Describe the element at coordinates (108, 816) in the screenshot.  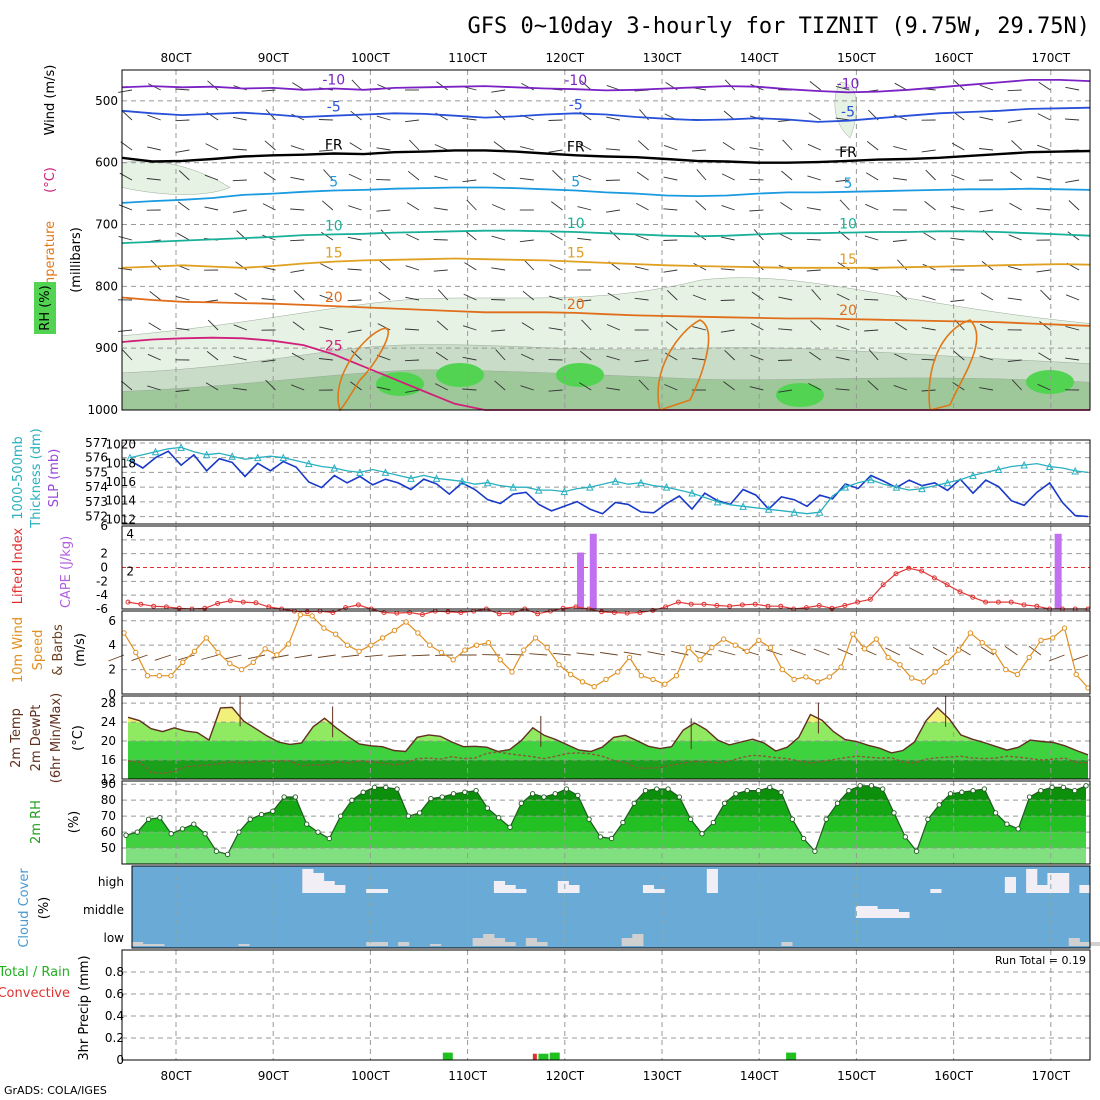
I see `y-tick-label: 70` at that location.